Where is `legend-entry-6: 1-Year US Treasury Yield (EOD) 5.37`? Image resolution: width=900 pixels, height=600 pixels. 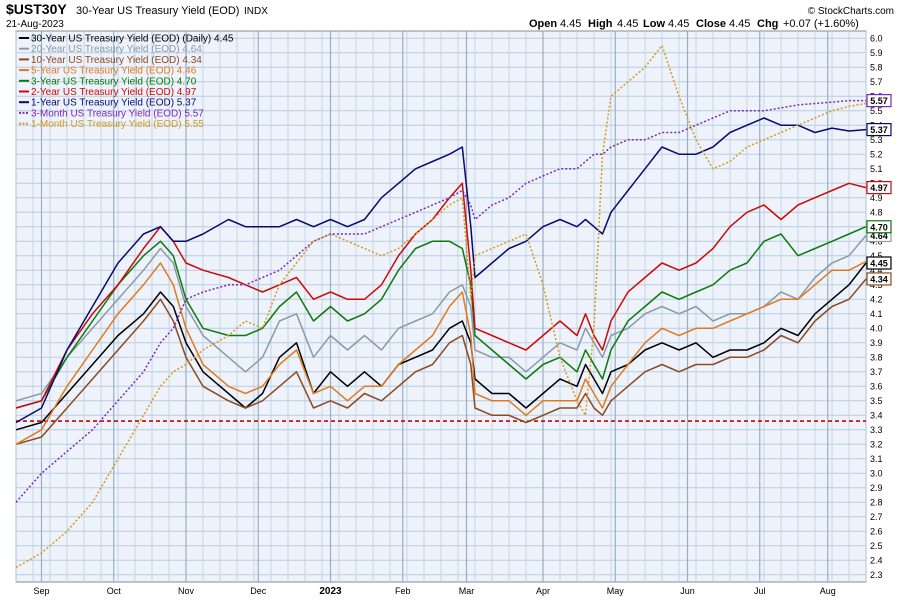
legend-entry-6: 1-Year US Treasury Yield (EOD) 5.37 is located at coordinates (114, 103).